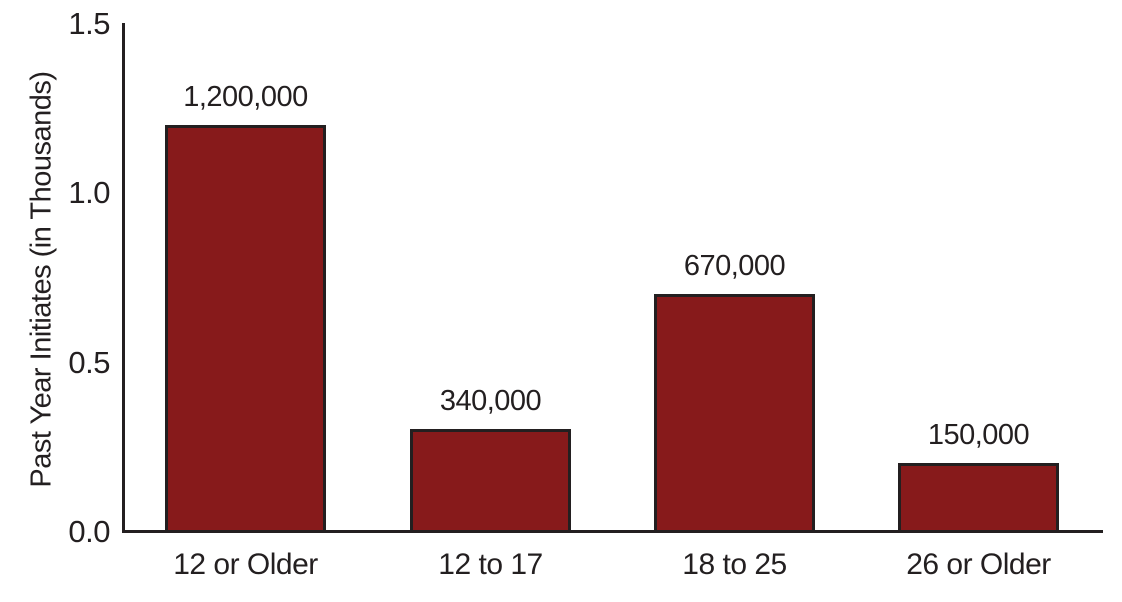 This screenshot has height=602, width=1122. Describe the element at coordinates (89, 193) in the screenshot. I see `y-tick-label: 1.0` at that location.